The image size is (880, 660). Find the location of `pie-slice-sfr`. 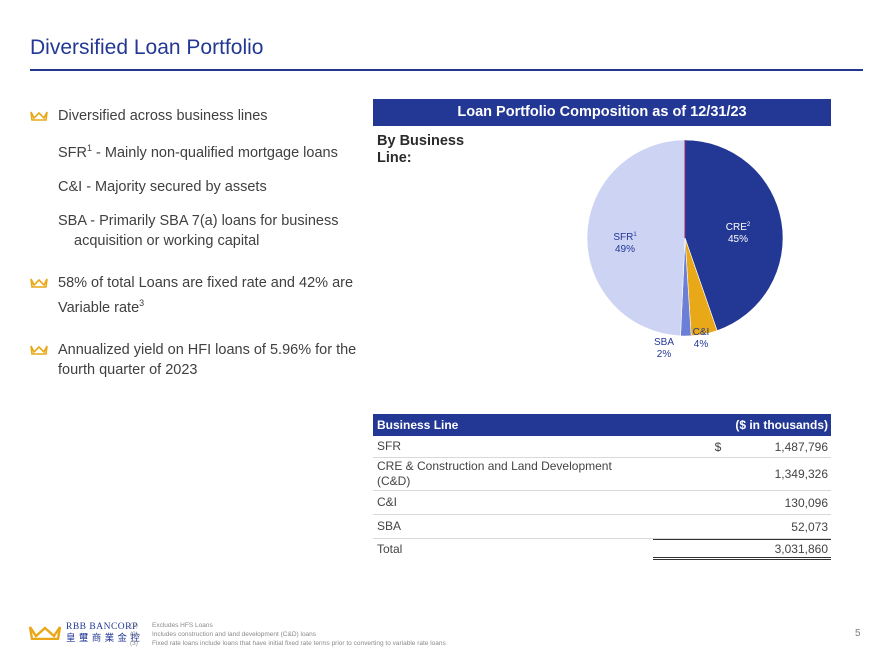

pie-slice-sfr is located at coordinates (636, 238).